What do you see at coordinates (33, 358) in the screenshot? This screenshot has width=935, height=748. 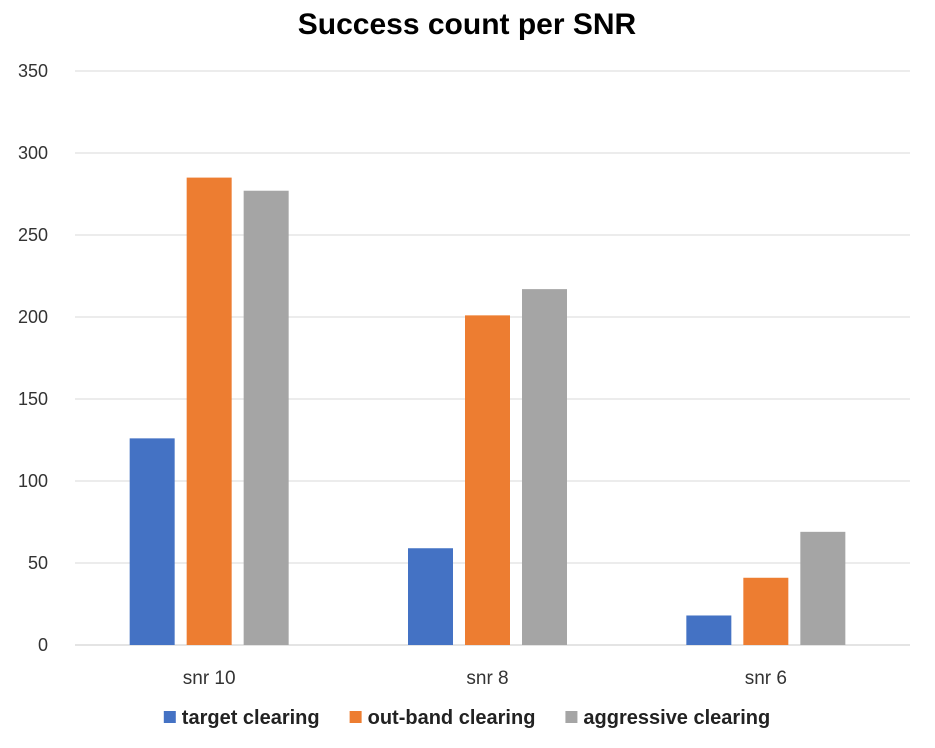 I see `y-axis-ticks: 0 50 100 150 200 250 300 350` at bounding box center [33, 358].